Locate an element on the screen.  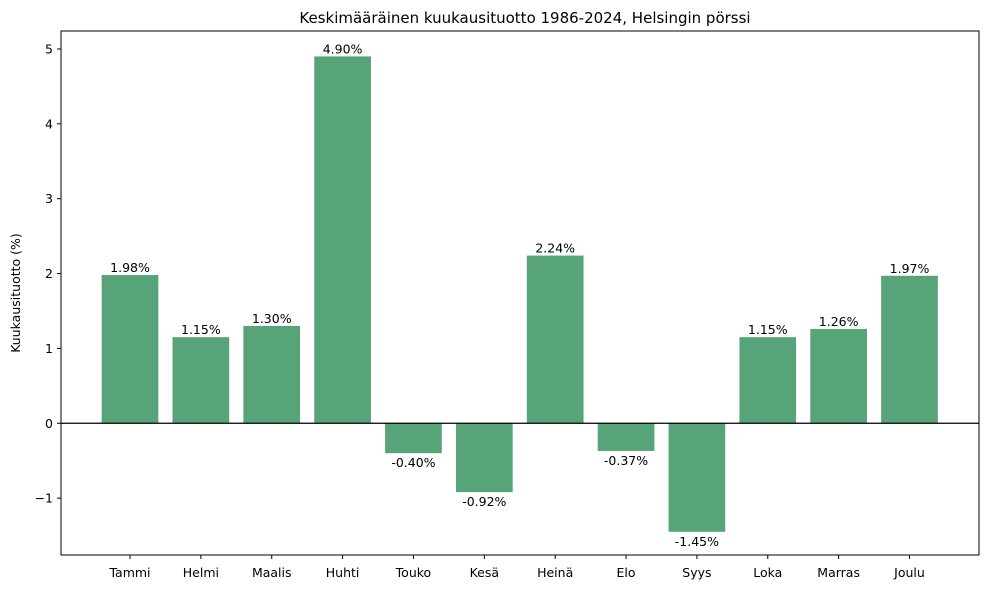
y-tick-label: 5 is located at coordinates (49, 48).